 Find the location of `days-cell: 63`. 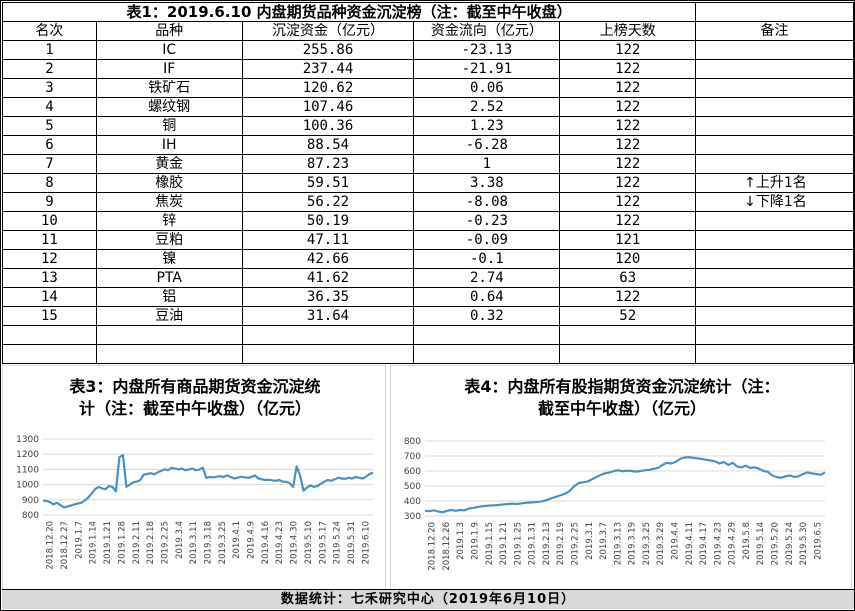

days-cell: 63 is located at coordinates (628, 278).